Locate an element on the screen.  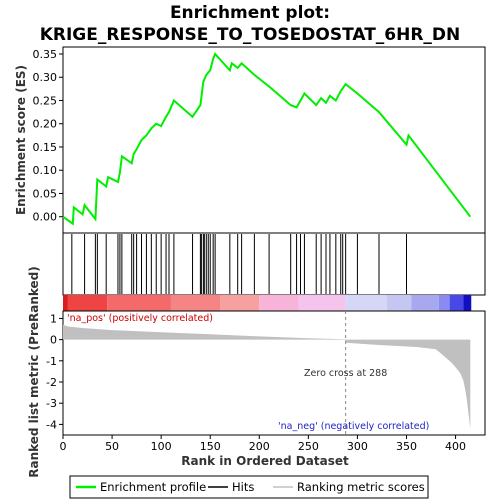
ranking-colorbar is located at coordinates (267, 303).